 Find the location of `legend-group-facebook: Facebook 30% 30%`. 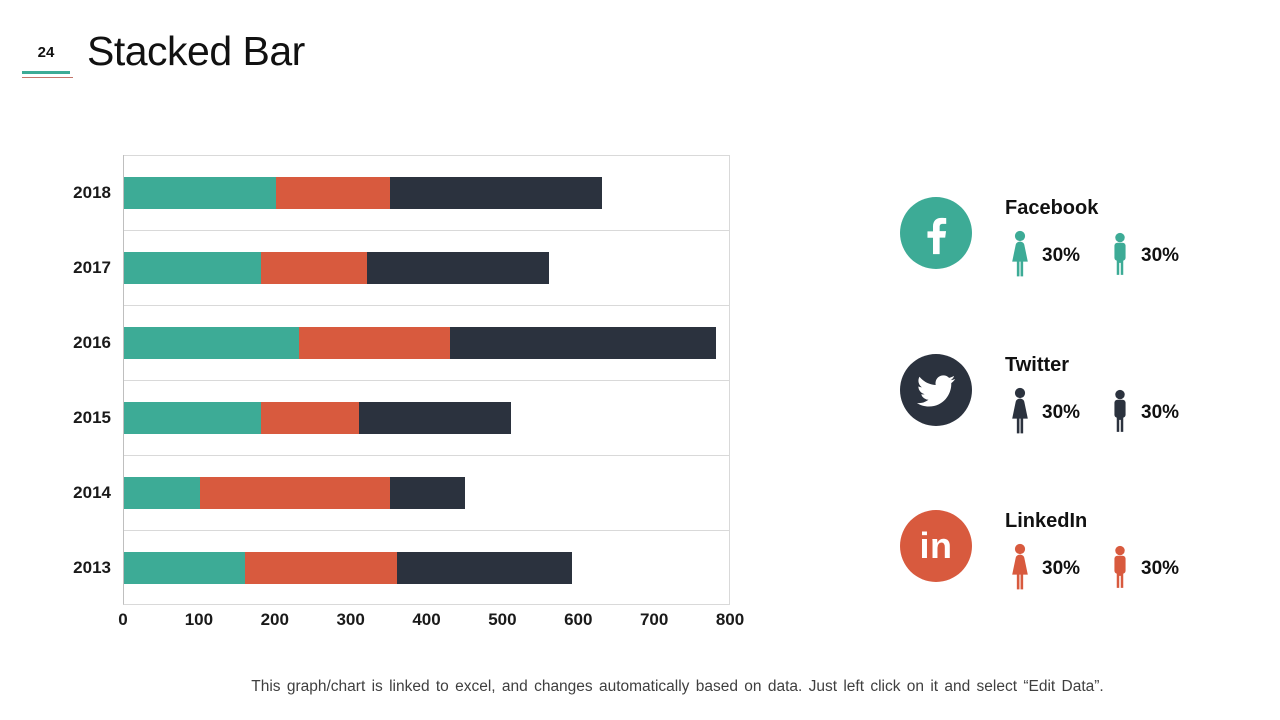

legend-group-facebook: Facebook 30% 30% is located at coordinates (1039, 239).